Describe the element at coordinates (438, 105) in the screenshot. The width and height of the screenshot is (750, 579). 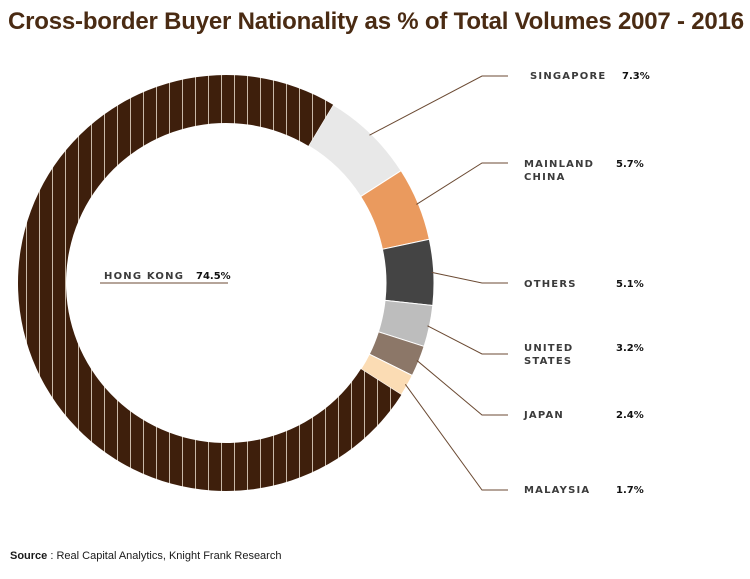
I see `leader-line-singapore` at that location.